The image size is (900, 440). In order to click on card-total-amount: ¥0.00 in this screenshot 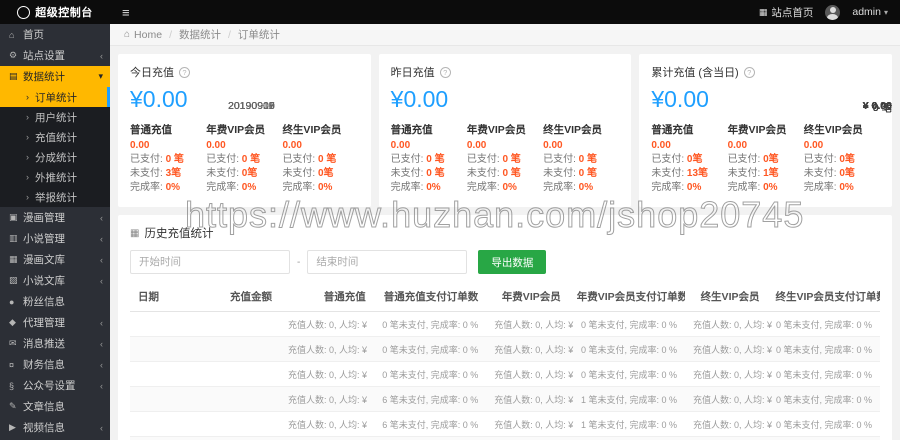, I will do `click(419, 99)`.